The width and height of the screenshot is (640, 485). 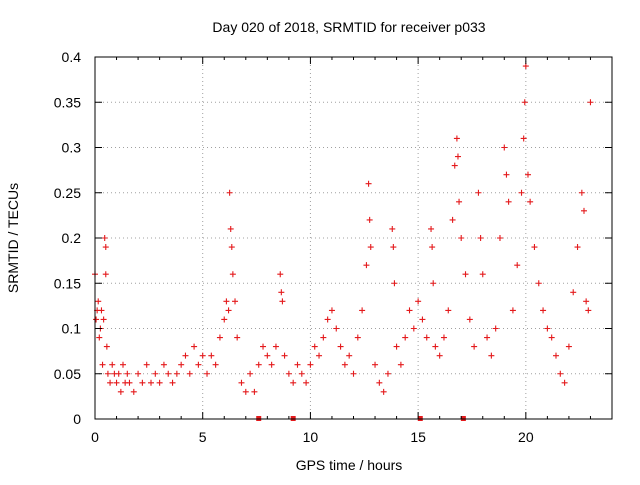 I want to click on x-tick-label: 10, so click(x=311, y=437).